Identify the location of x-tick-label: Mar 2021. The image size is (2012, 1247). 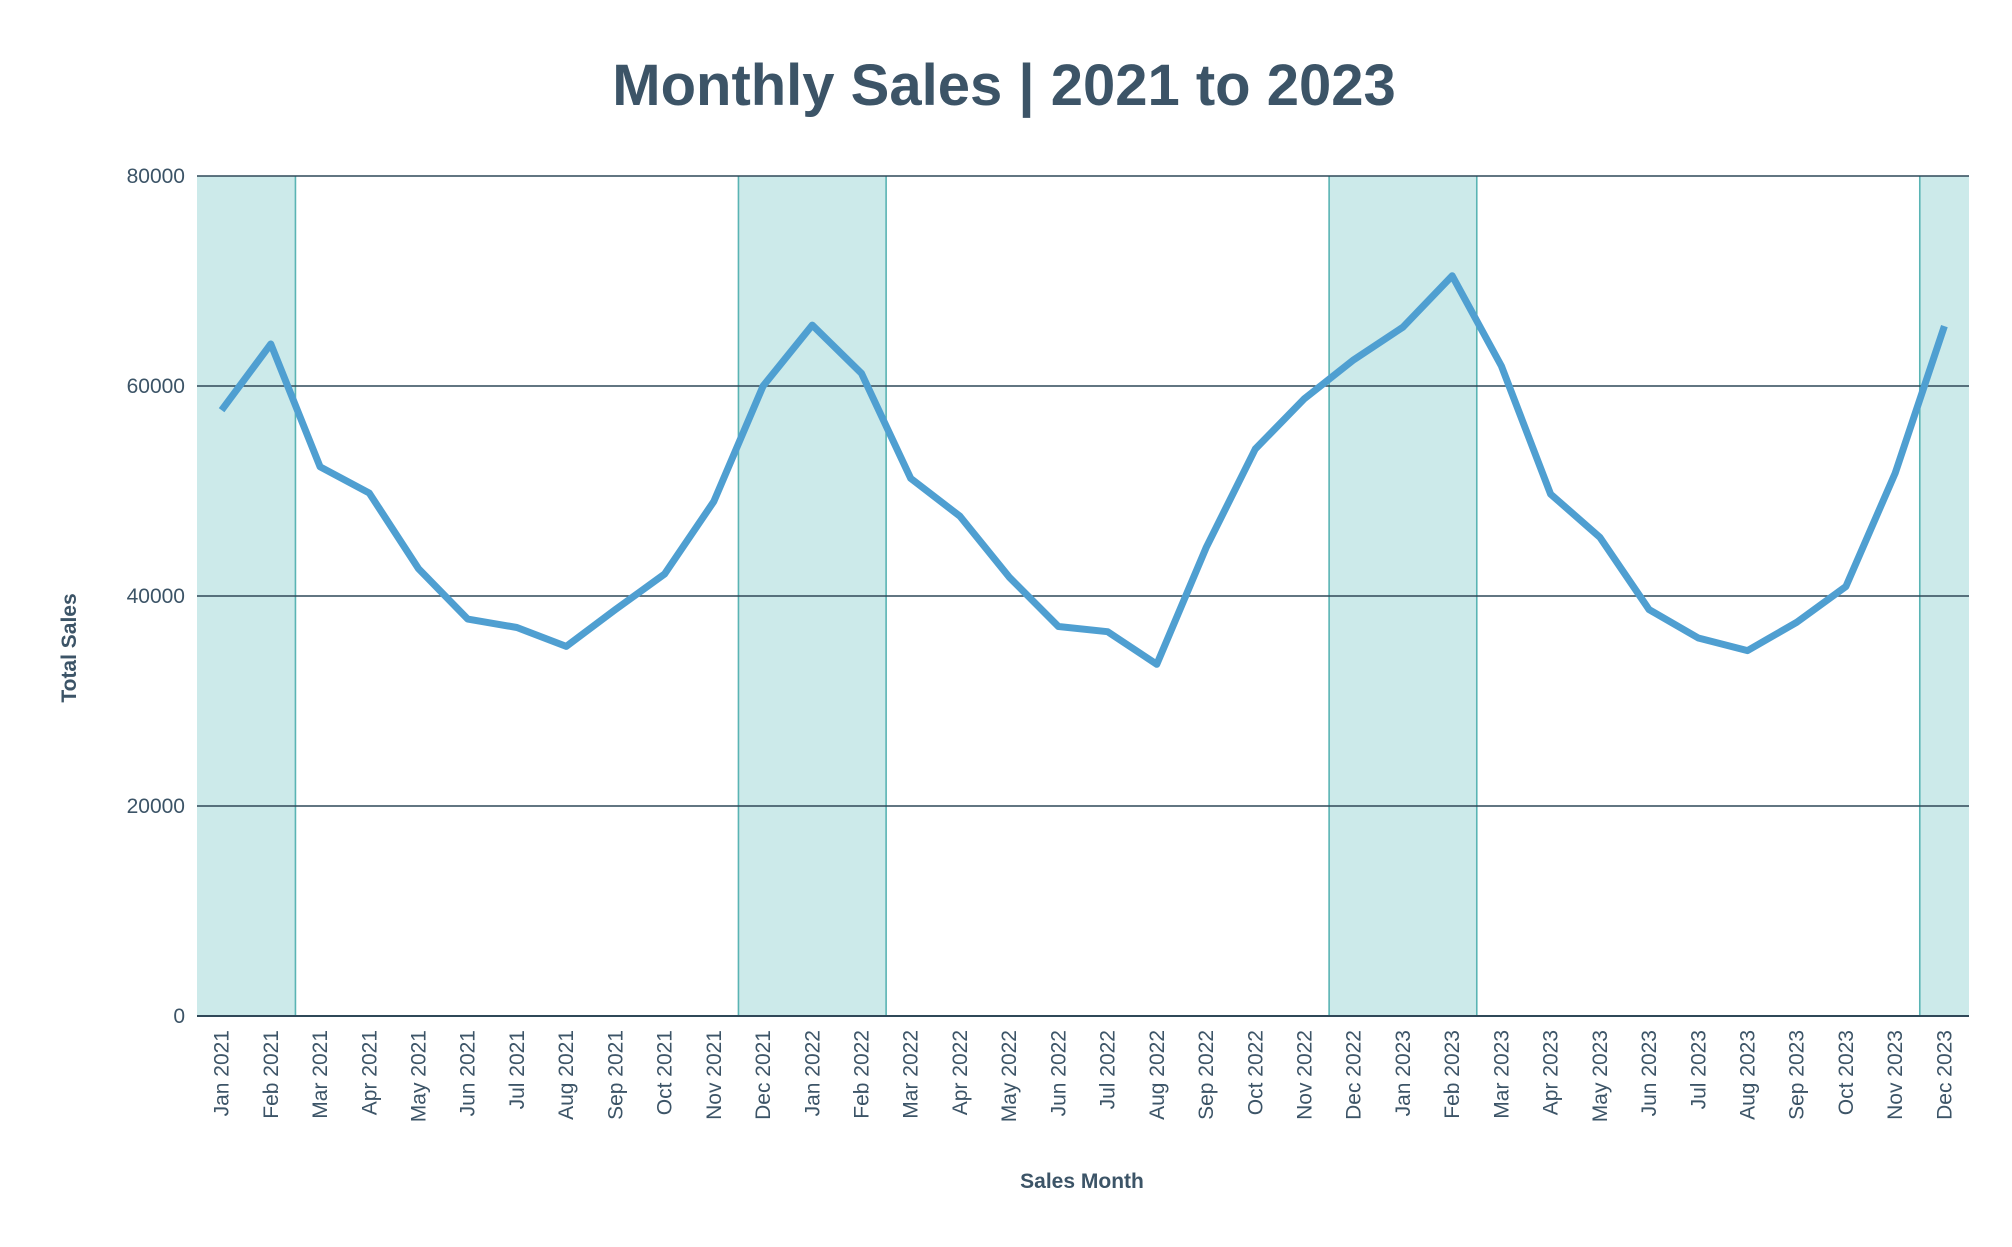
(320, 1074).